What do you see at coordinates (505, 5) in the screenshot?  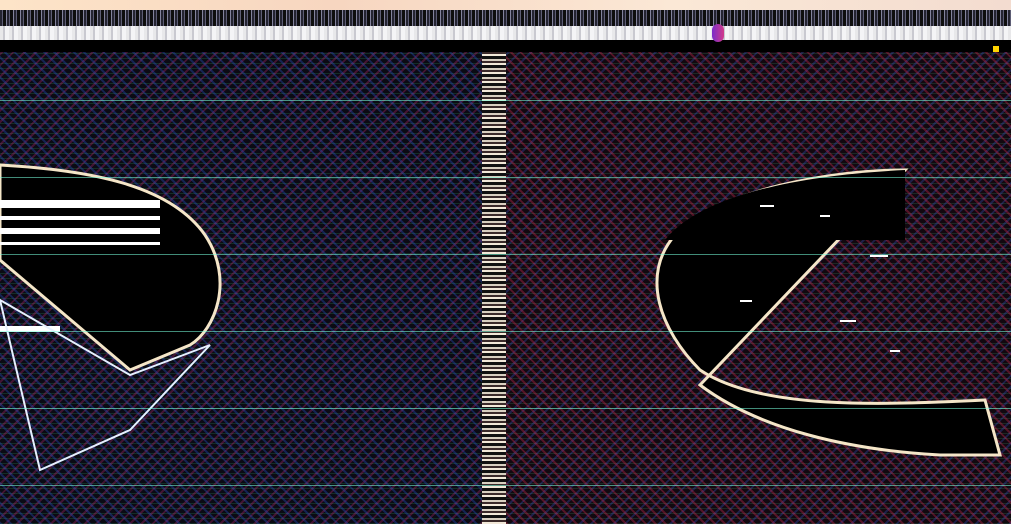 I see `top-strip` at bounding box center [505, 5].